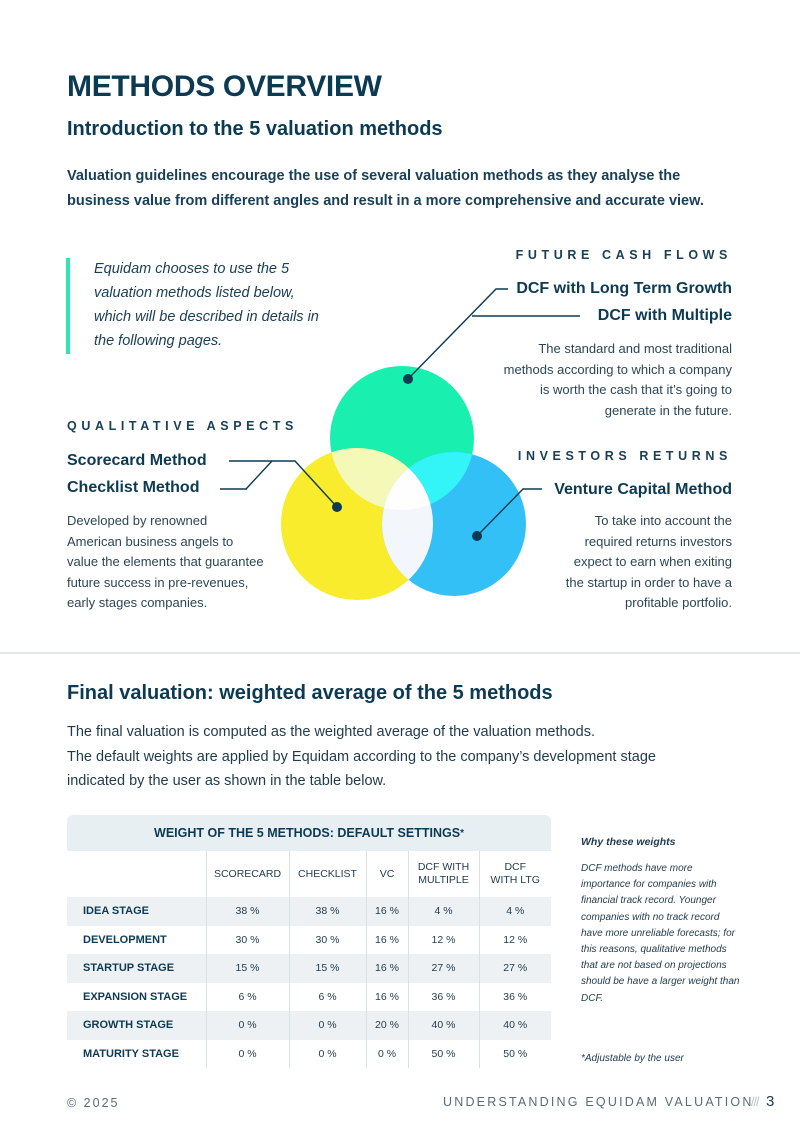  Describe the element at coordinates (598, 1102) in the screenshot. I see `footer-doc-title: UNDERSTANDING EQUIDAM VALUATION` at that location.